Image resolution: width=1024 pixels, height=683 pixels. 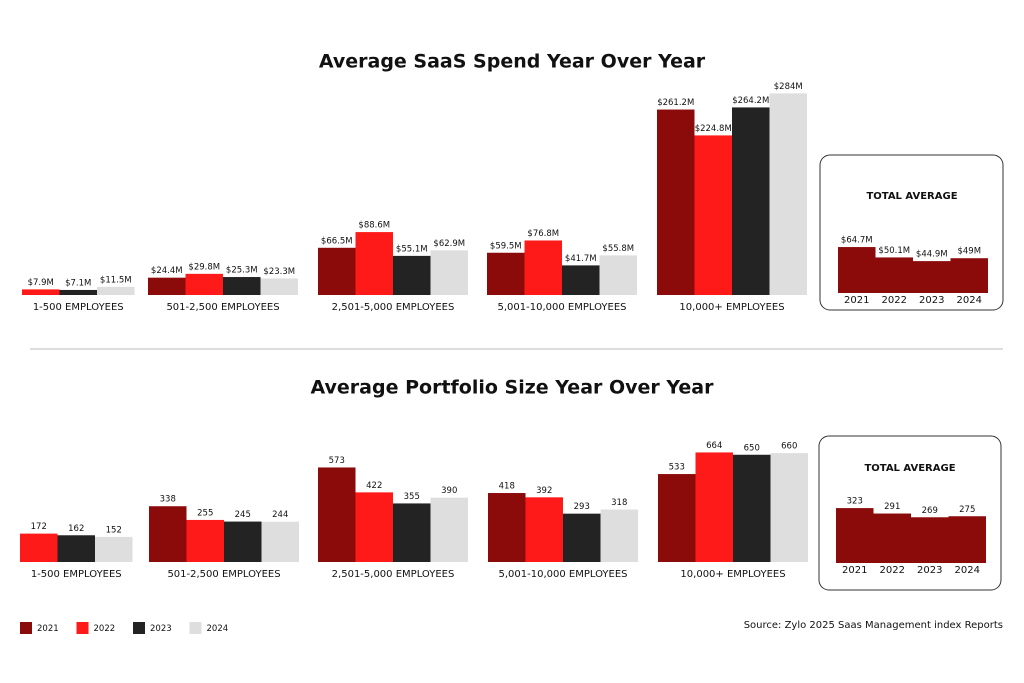 I want to click on value-label: $88.6M, so click(x=374, y=226).